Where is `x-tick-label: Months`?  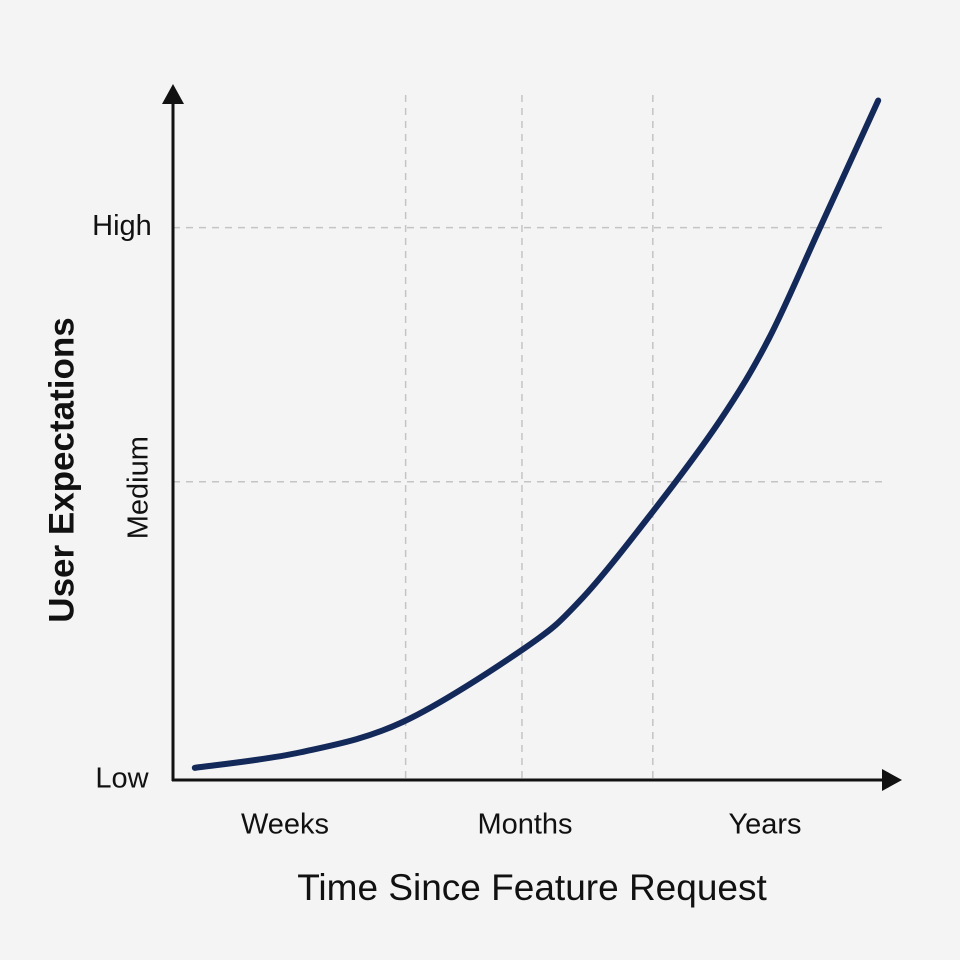 x-tick-label: Months is located at coordinates (524, 825).